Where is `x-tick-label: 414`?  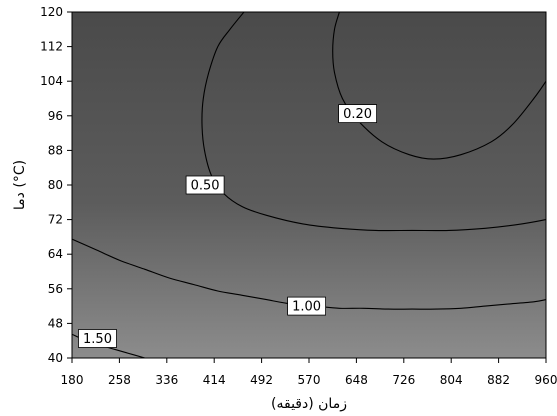 x-tick-label: 414 is located at coordinates (214, 380).